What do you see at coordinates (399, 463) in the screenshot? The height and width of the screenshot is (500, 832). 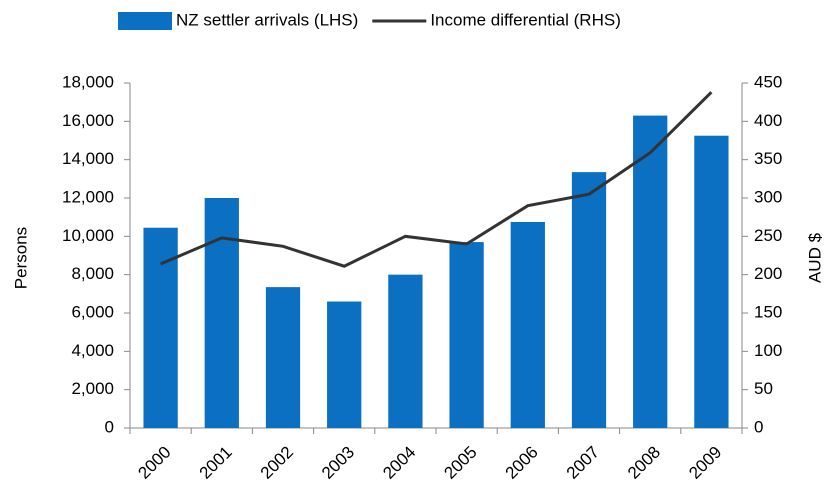 I see `x-tick-label: 2004` at bounding box center [399, 463].